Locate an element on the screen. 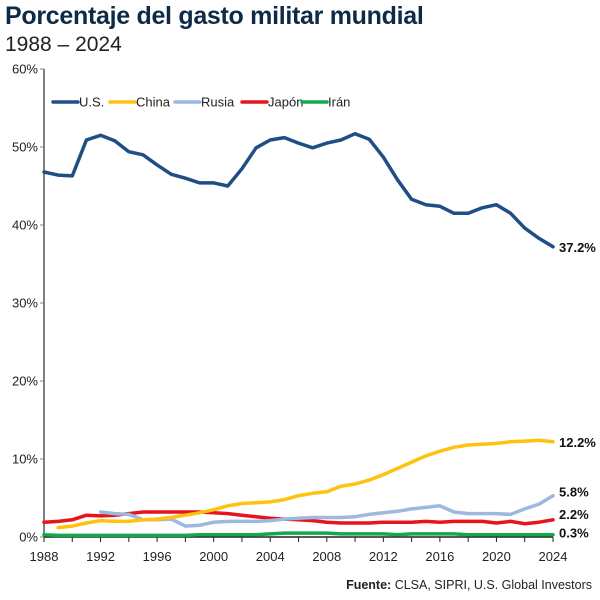 This screenshot has width=600, height=600. legend-label-china: China is located at coordinates (153, 102).